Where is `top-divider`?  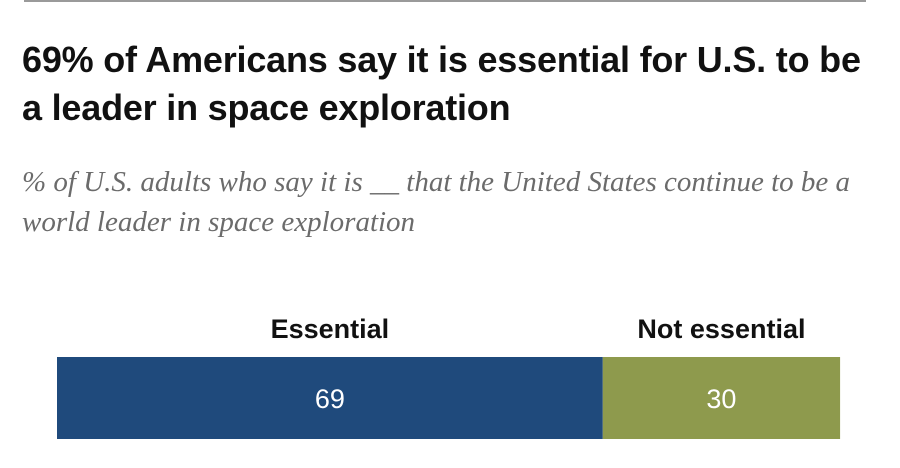 top-divider is located at coordinates (445, 1).